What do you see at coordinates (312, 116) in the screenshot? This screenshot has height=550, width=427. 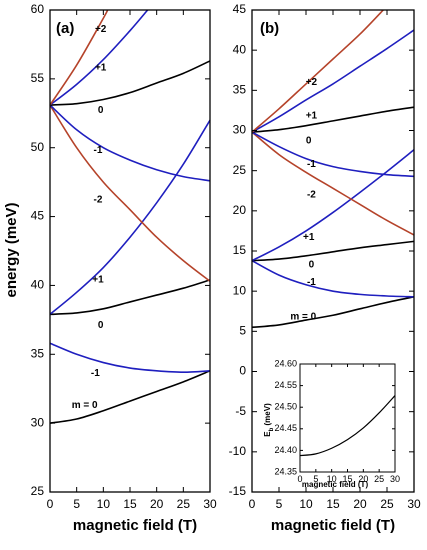 I see `panel-b-curve-label-7: +1` at bounding box center [312, 116].